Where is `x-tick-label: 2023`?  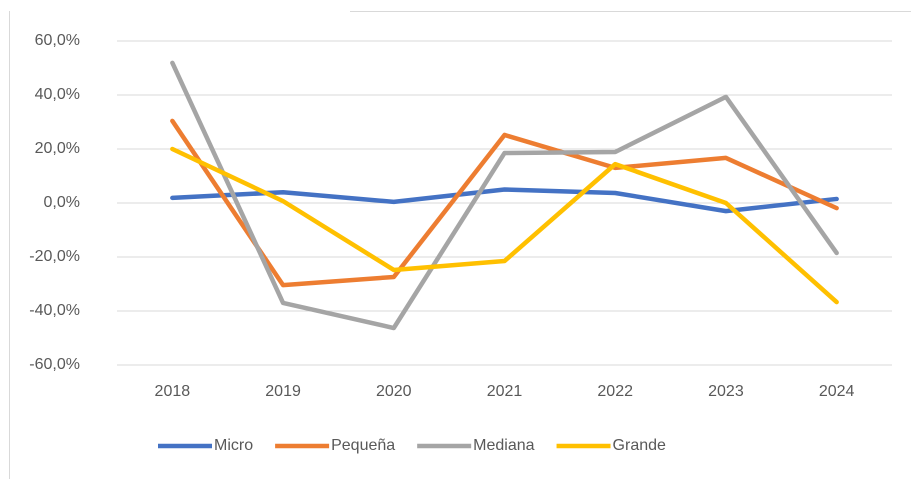 x-tick-label: 2023 is located at coordinates (726, 391).